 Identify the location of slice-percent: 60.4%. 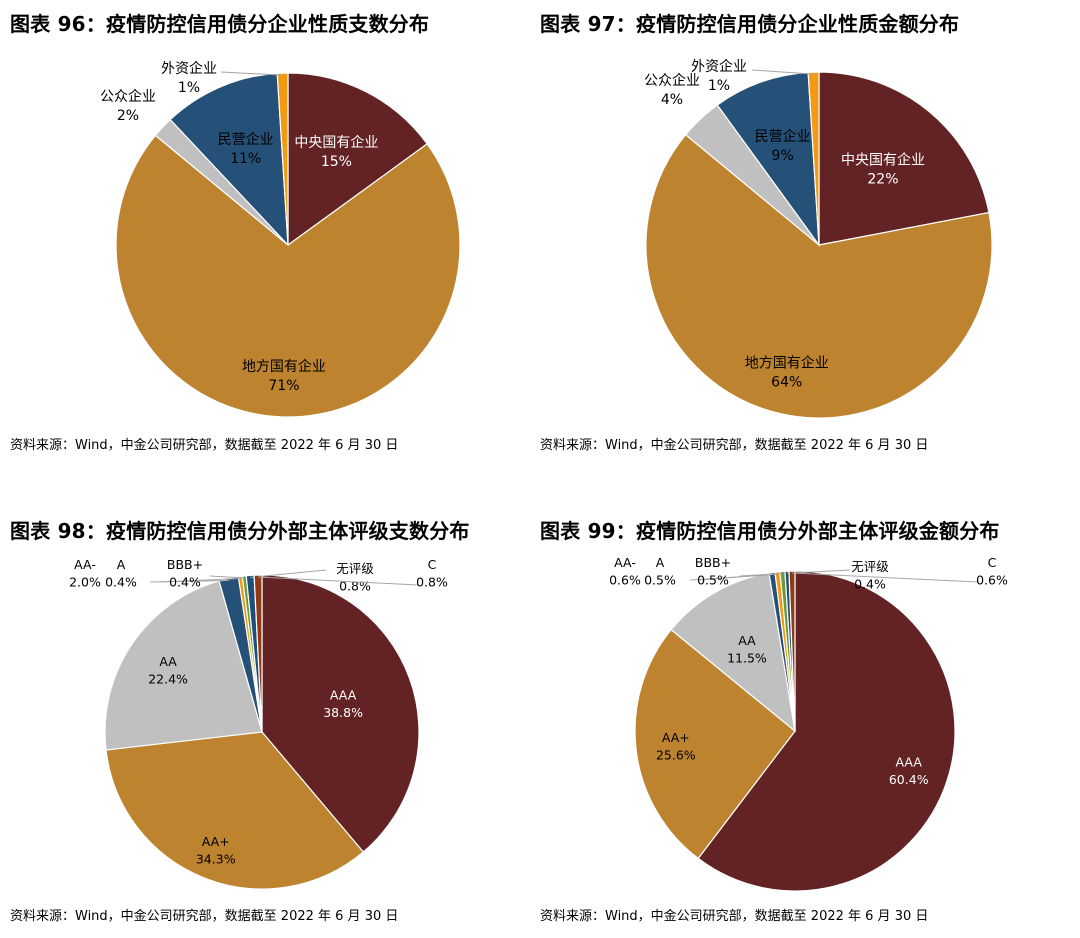
(909, 779).